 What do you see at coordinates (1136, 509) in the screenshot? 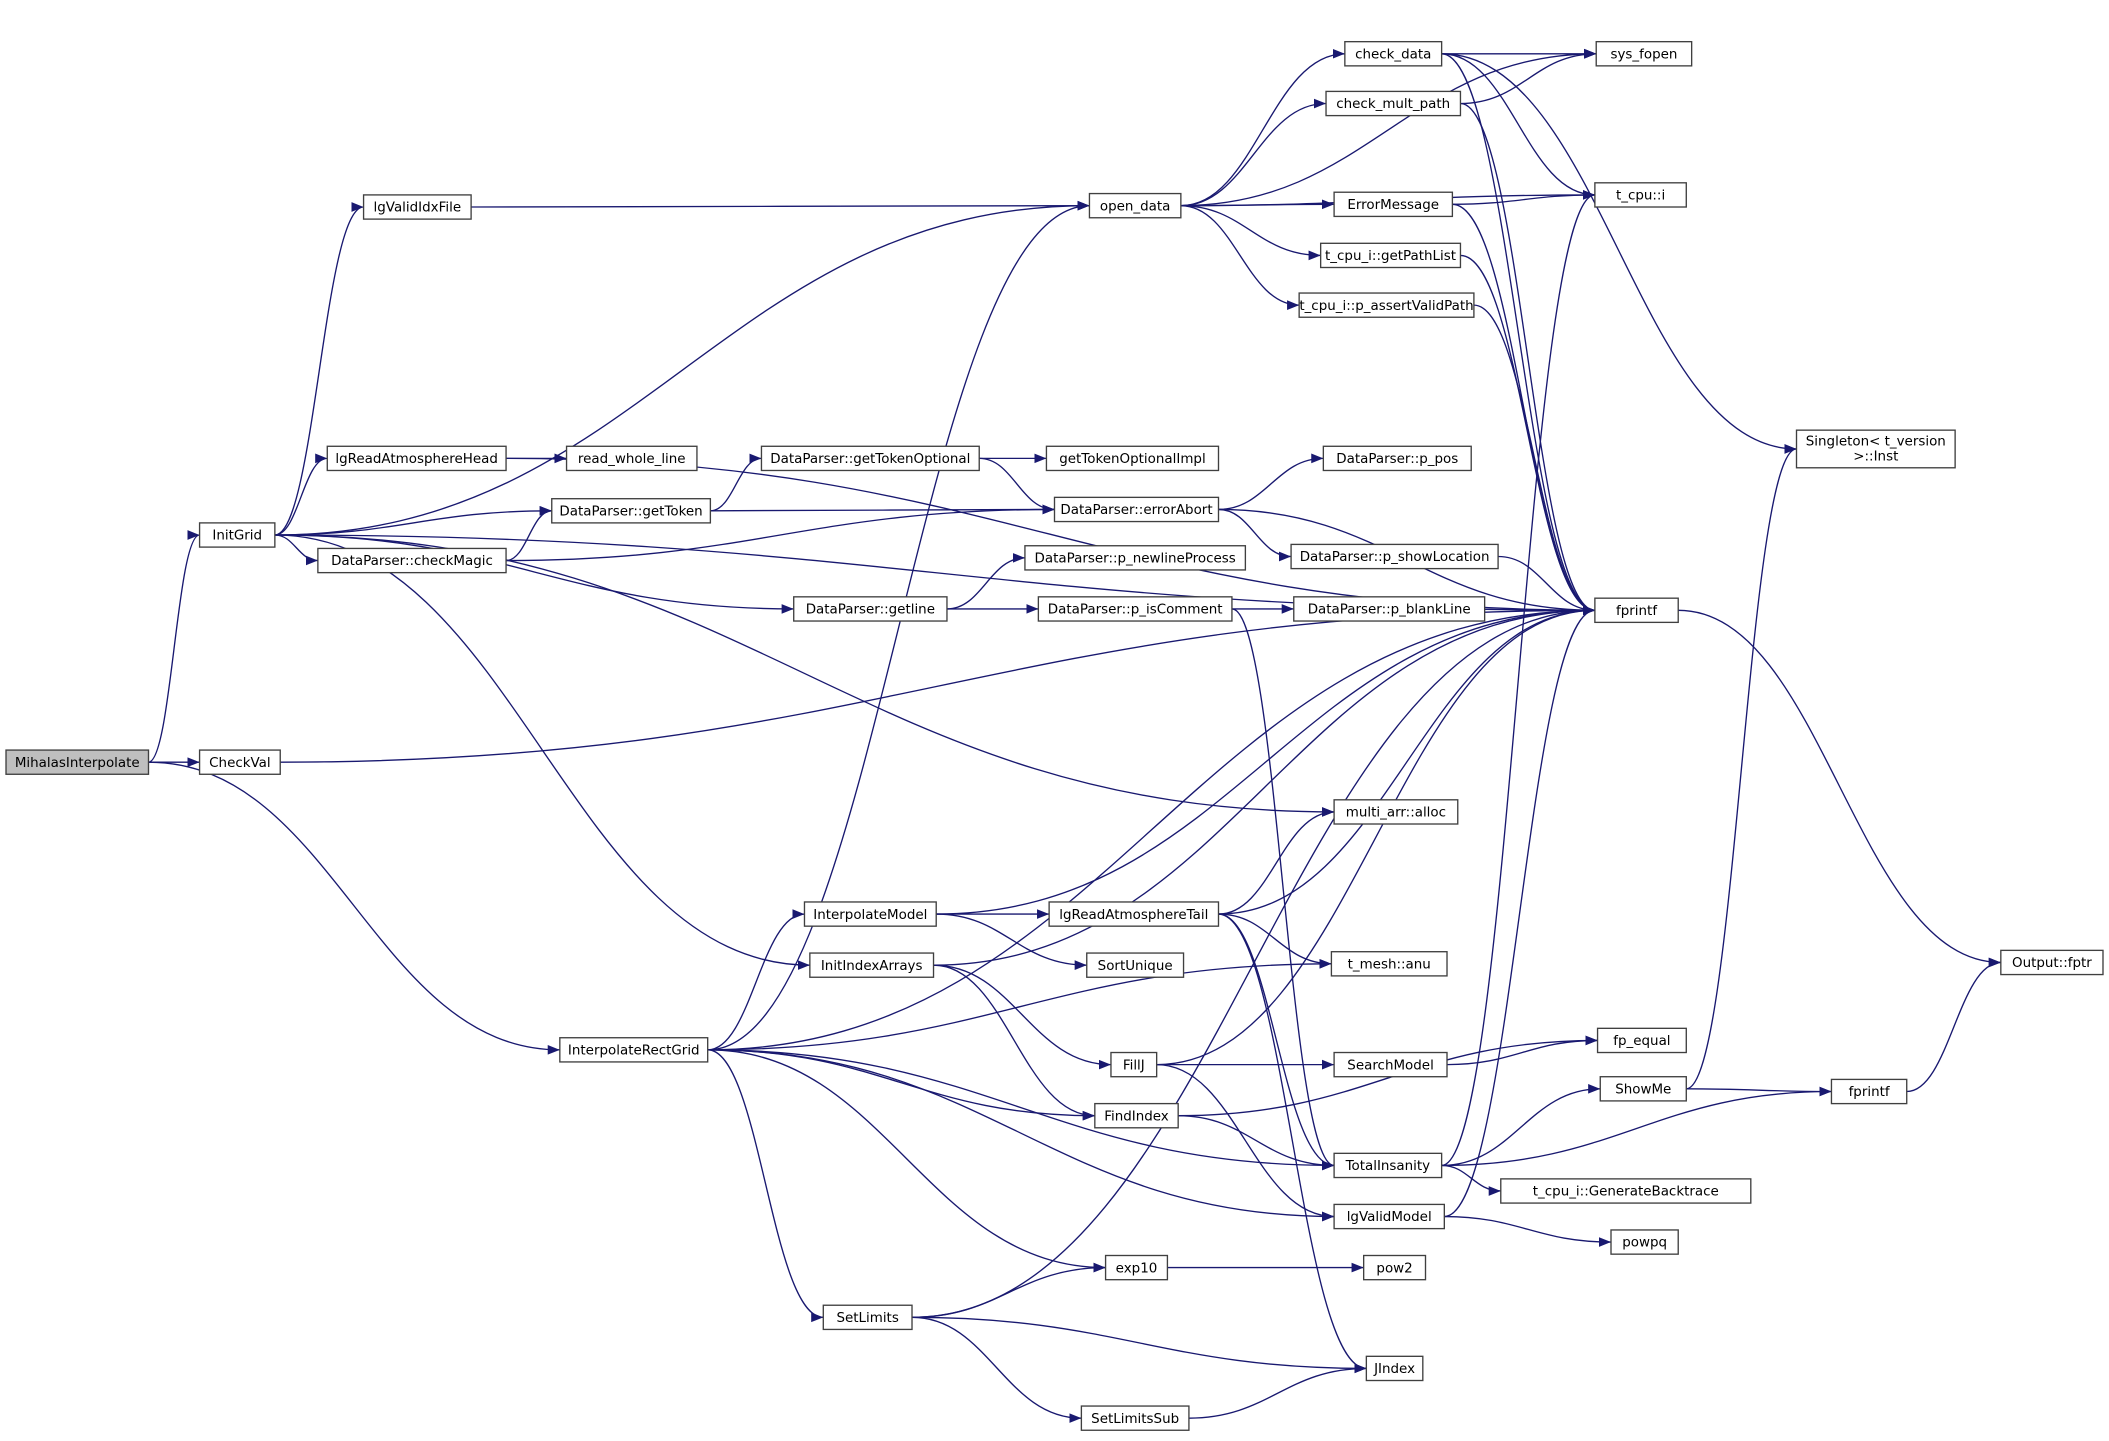
I see `node-errabort: DataParser::errorAbort` at bounding box center [1136, 509].